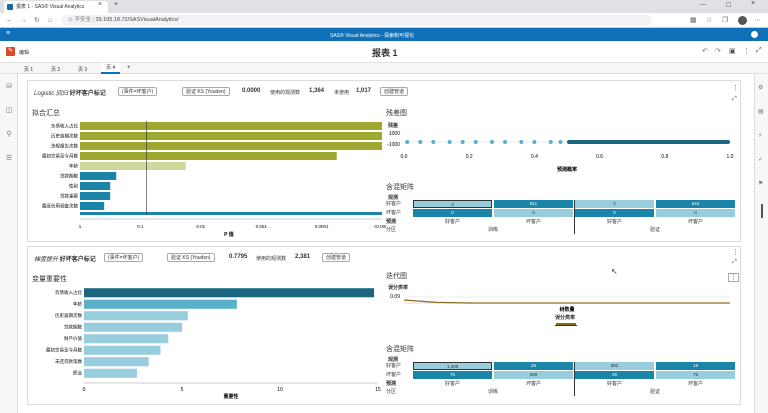 This screenshot has width=768, height=413. I want to click on cm2-pred-col: 好客户, so click(452, 384).